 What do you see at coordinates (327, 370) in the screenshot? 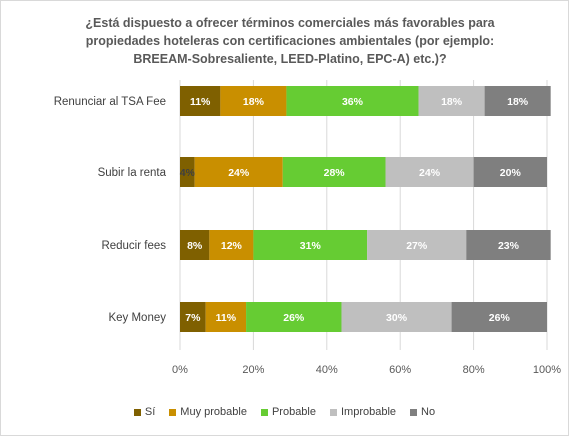
I see `x-tick-label: 40%` at bounding box center [327, 370].